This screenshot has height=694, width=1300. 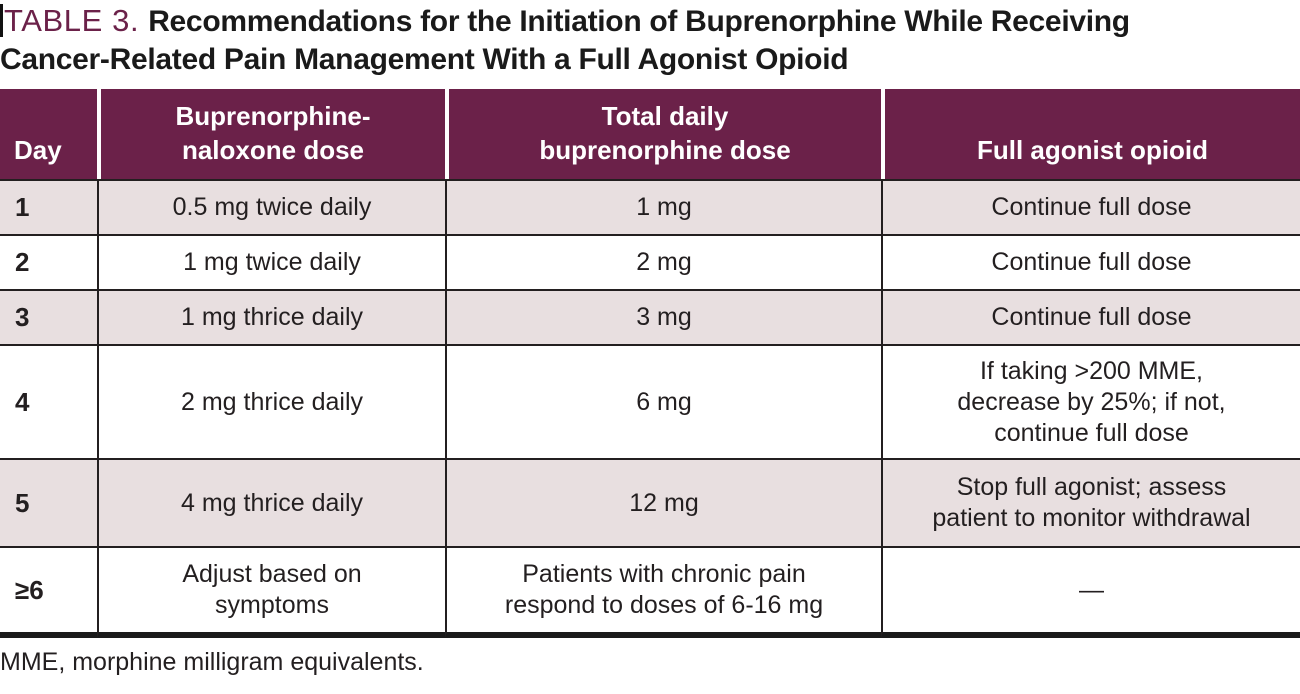 What do you see at coordinates (48, 206) in the screenshot?
I see `day-cell: 1` at bounding box center [48, 206].